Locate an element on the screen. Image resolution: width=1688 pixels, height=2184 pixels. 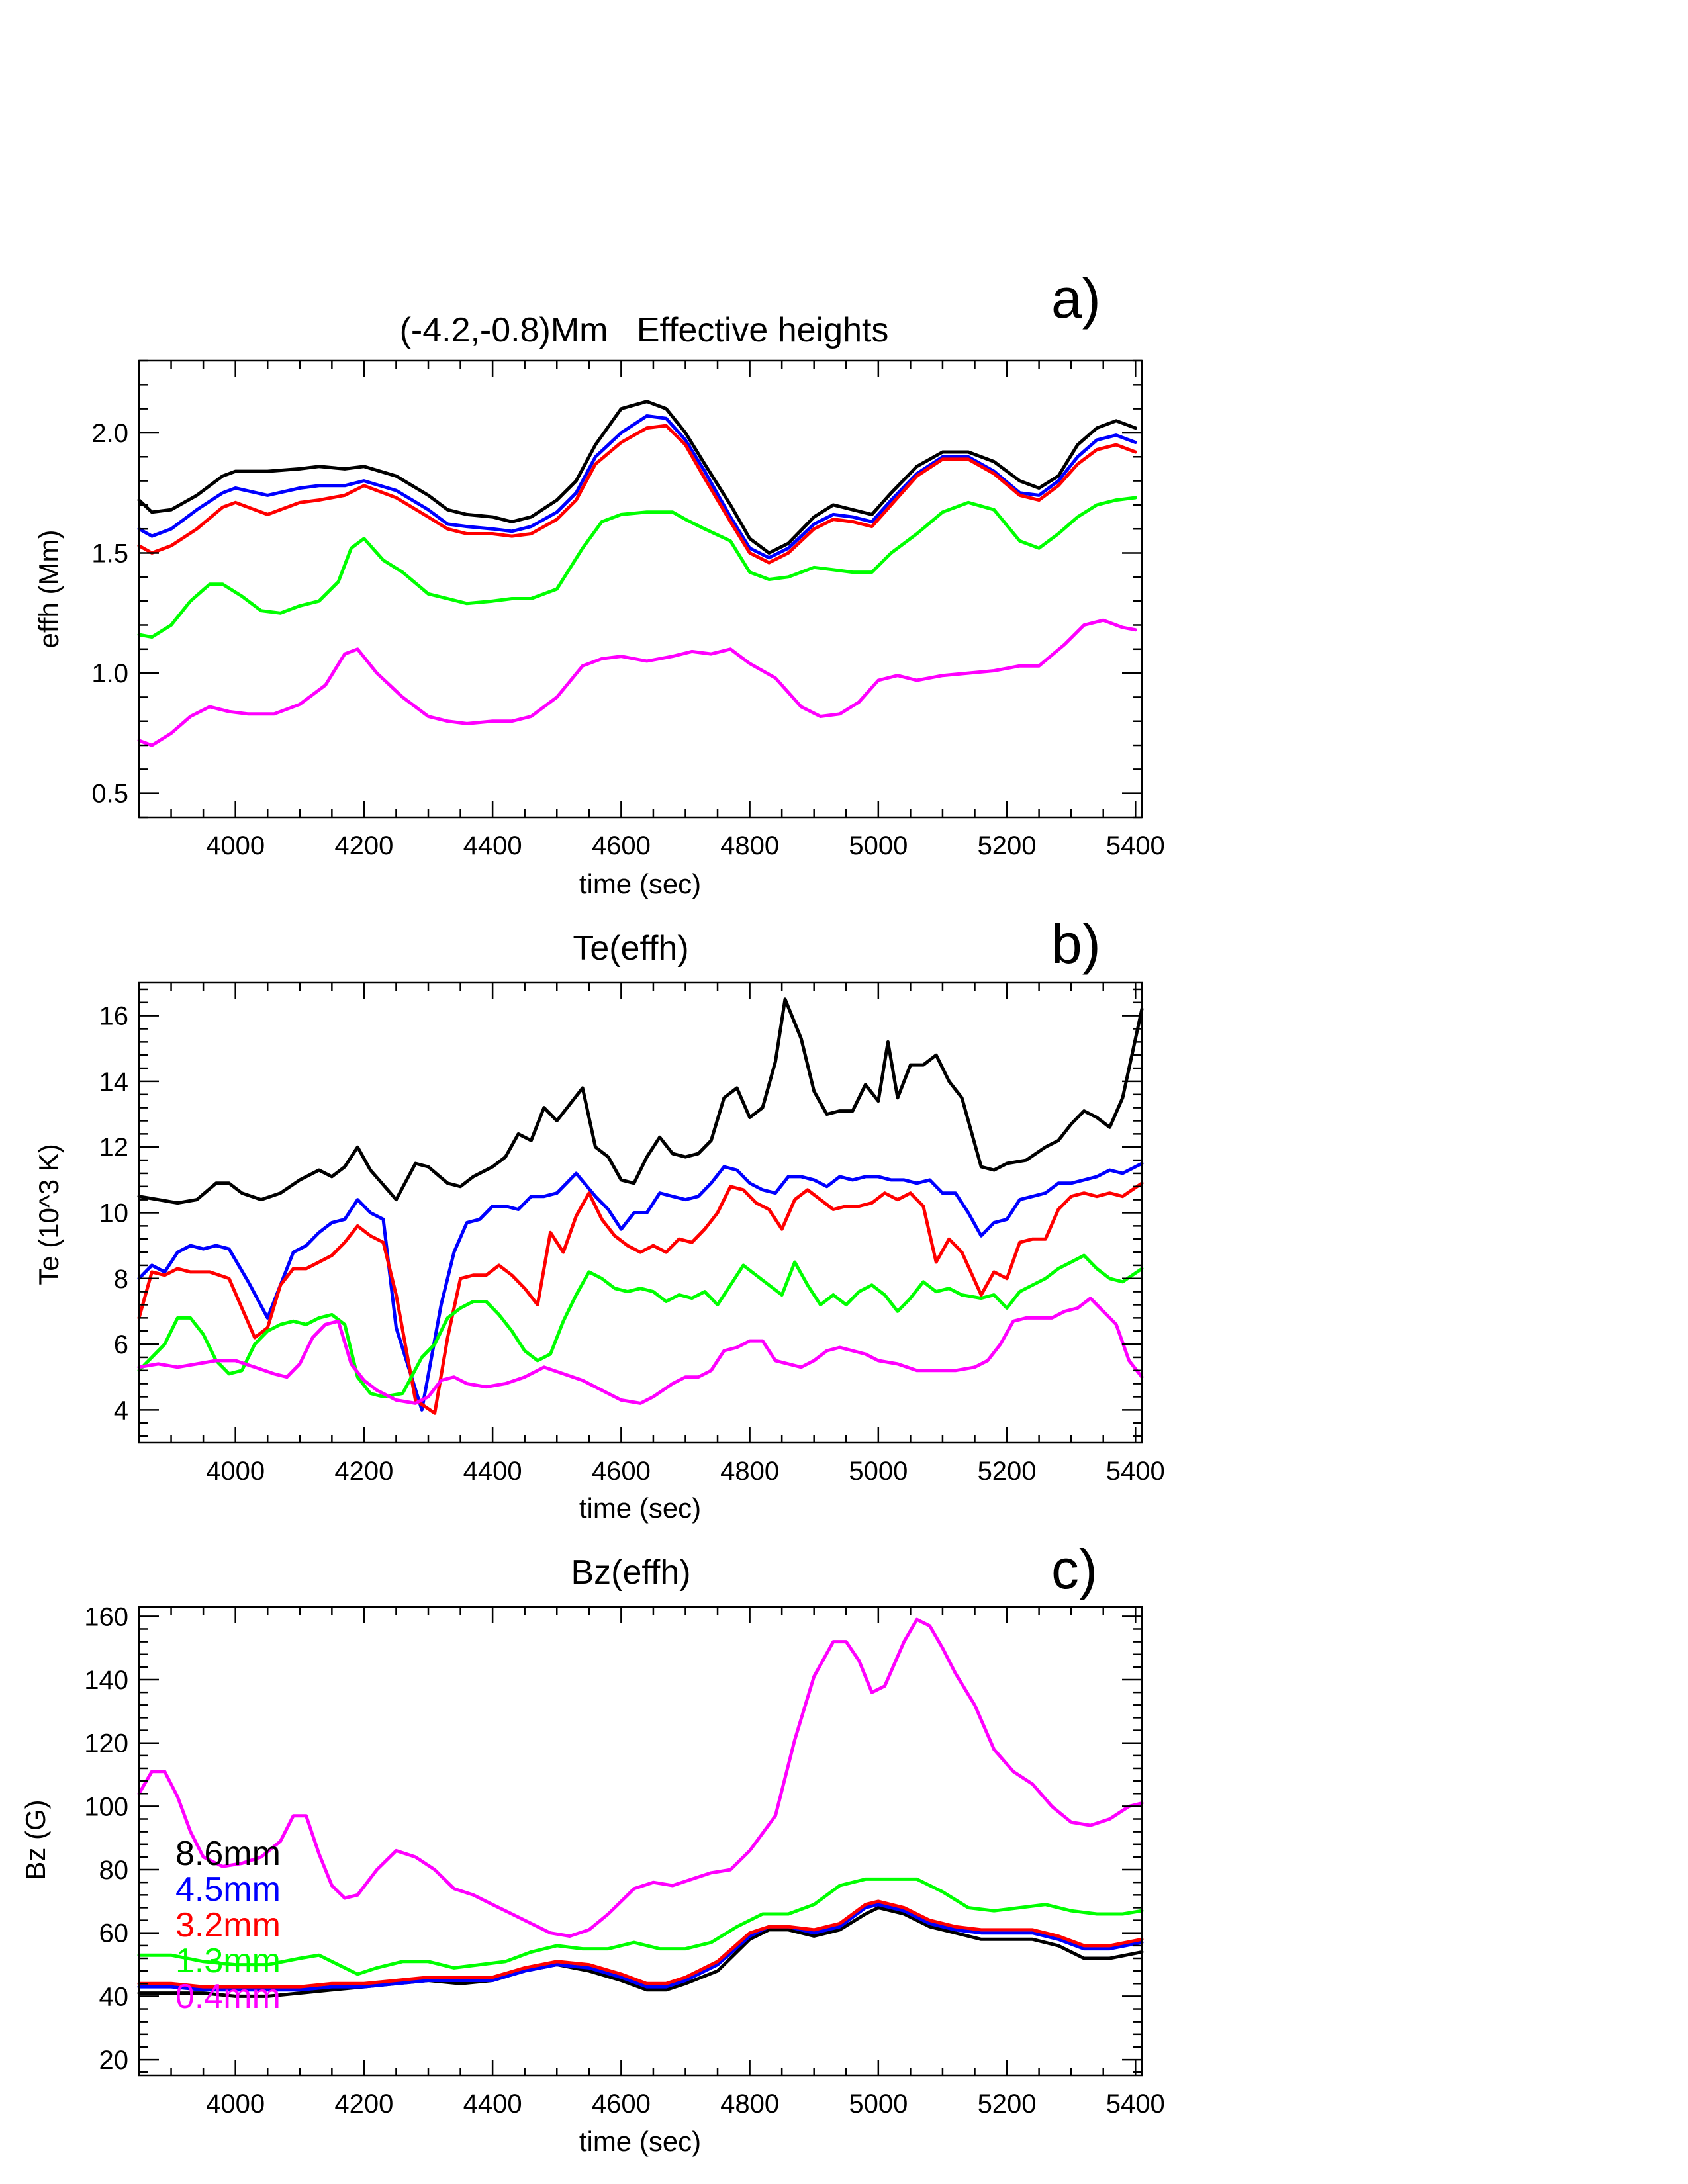
panel-a-frame is located at coordinates (640, 589).